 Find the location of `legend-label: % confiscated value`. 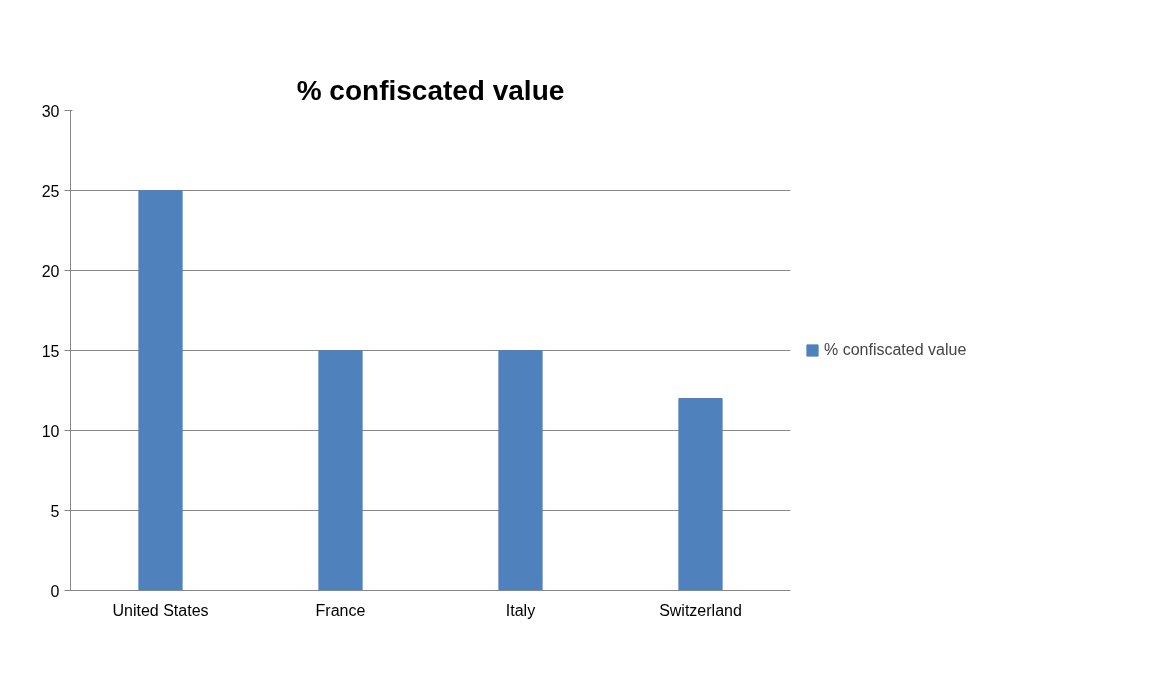

legend-label: % confiscated value is located at coordinates (895, 350).